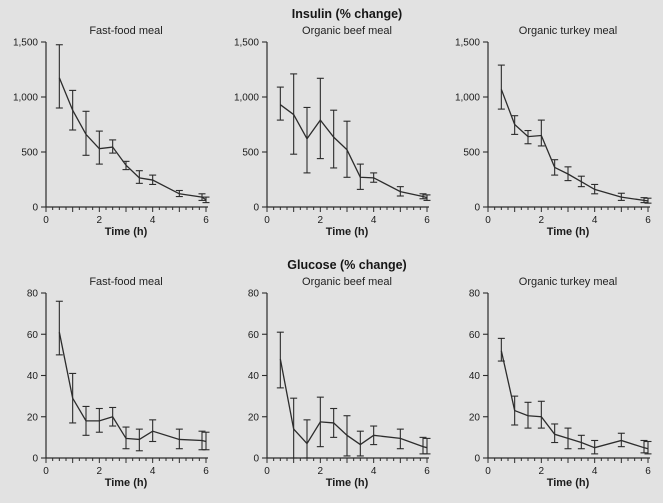  What do you see at coordinates (560, 383) in the screenshot?
I see `glucose-organic-turkey-plot: 0 20 40 60 80 0 2 4 6` at bounding box center [560, 383].